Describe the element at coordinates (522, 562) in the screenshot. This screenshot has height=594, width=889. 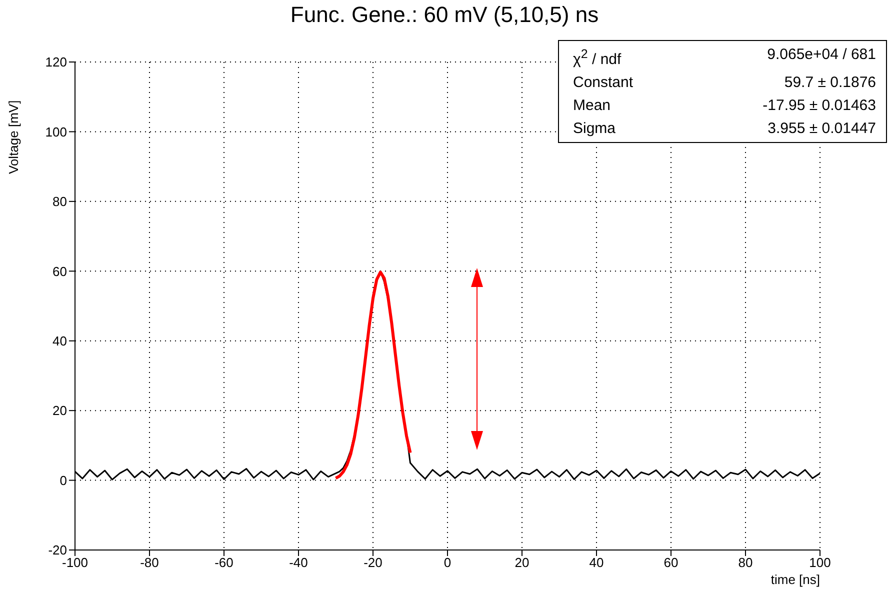
I see `x-tick-label: 20` at that location.